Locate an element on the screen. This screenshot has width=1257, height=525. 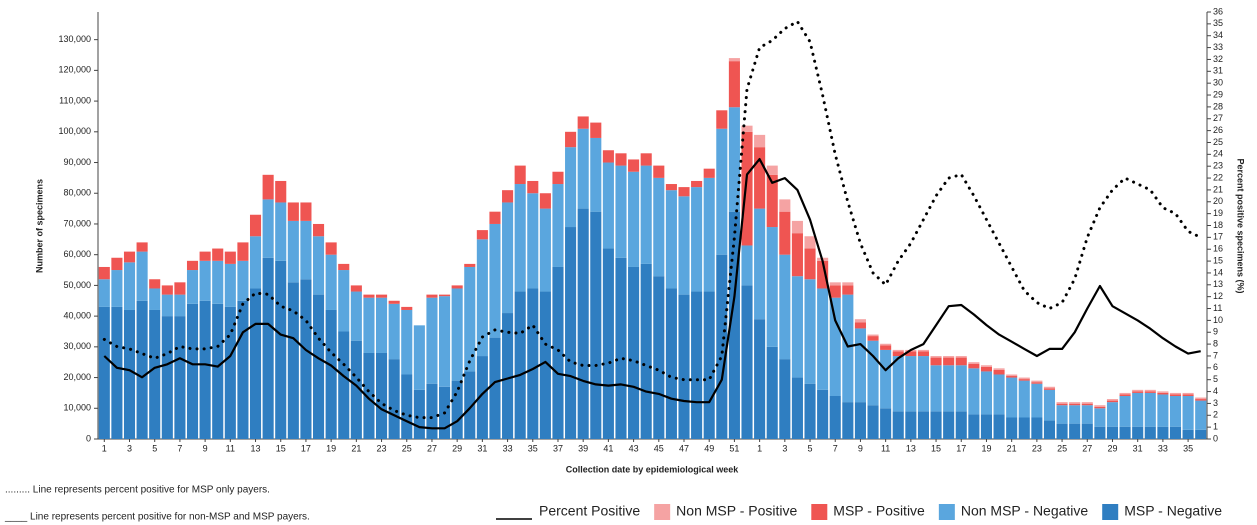
y2-tick-label: 29 is located at coordinates (1218, 94).